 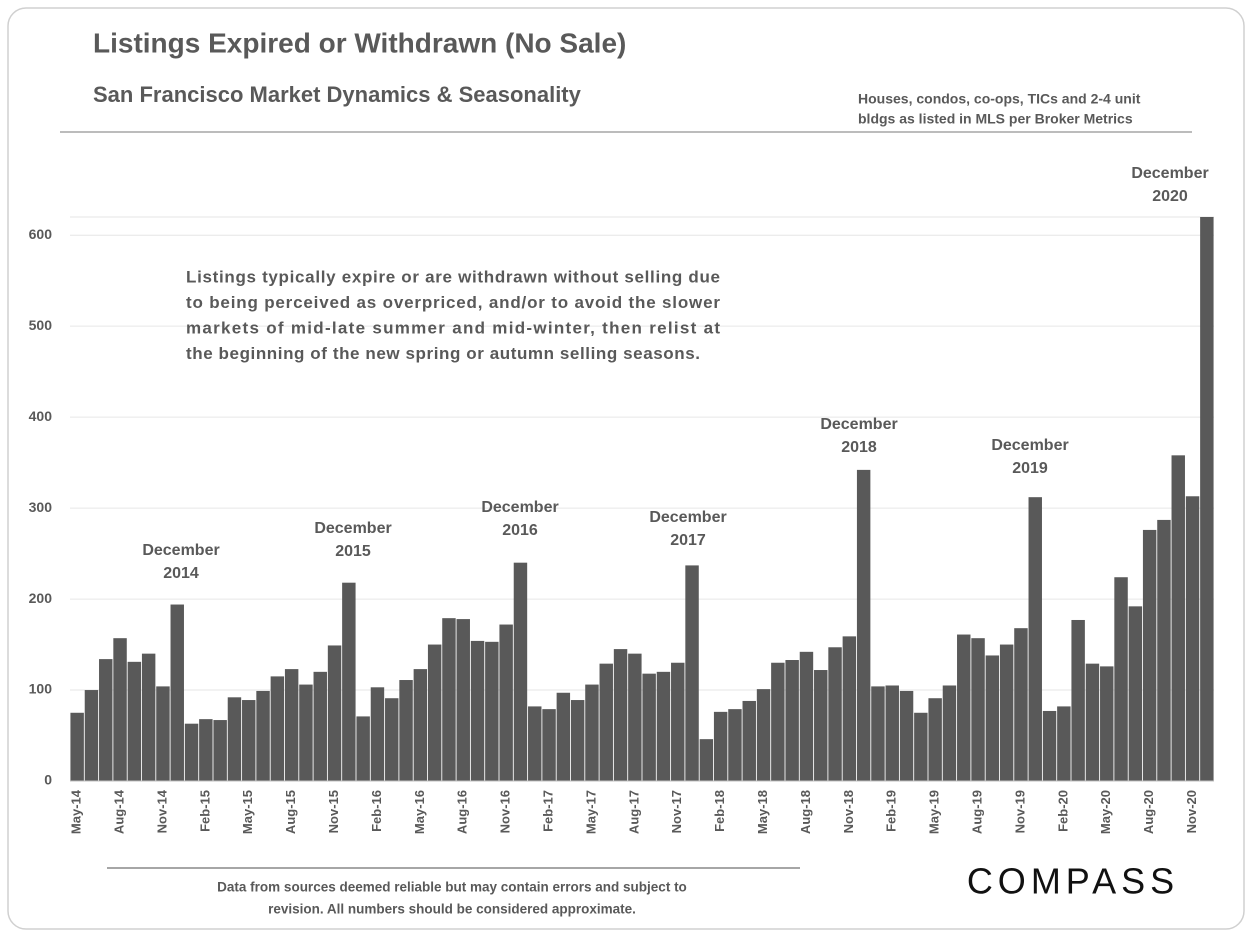 What do you see at coordinates (1105, 812) in the screenshot?
I see `x-tick-label: May-20` at bounding box center [1105, 812].